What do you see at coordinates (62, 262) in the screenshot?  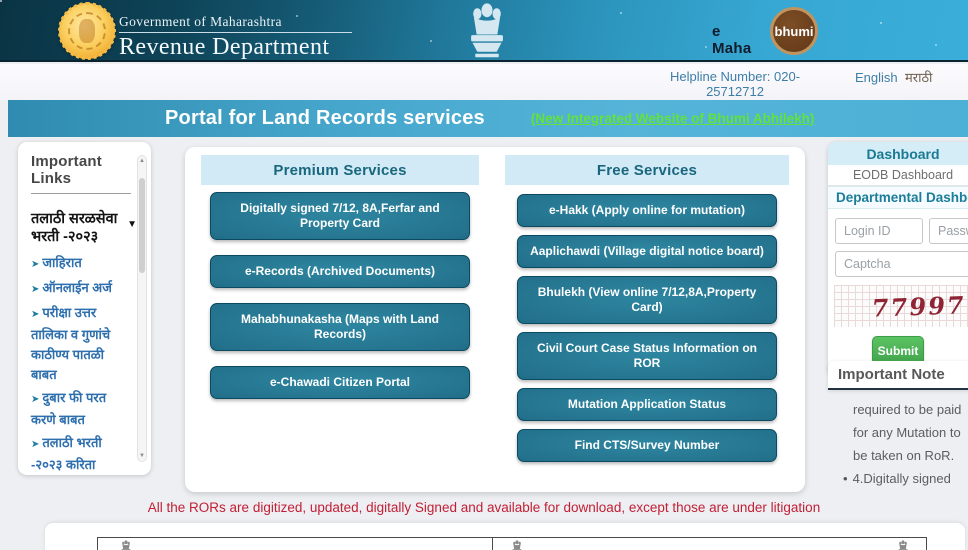 I see `sidebar-link-label: जाहिरात` at bounding box center [62, 262].